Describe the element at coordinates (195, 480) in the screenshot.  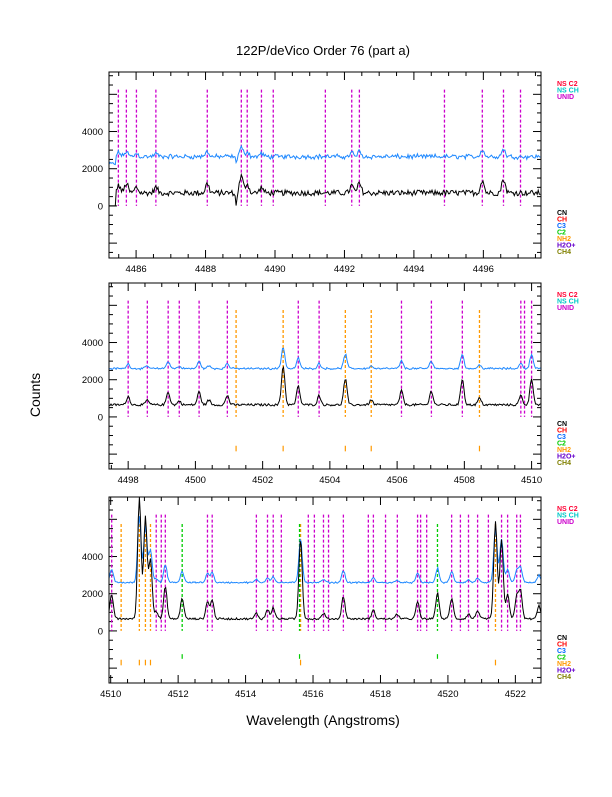
I see `x-tick-label: 4500` at that location.